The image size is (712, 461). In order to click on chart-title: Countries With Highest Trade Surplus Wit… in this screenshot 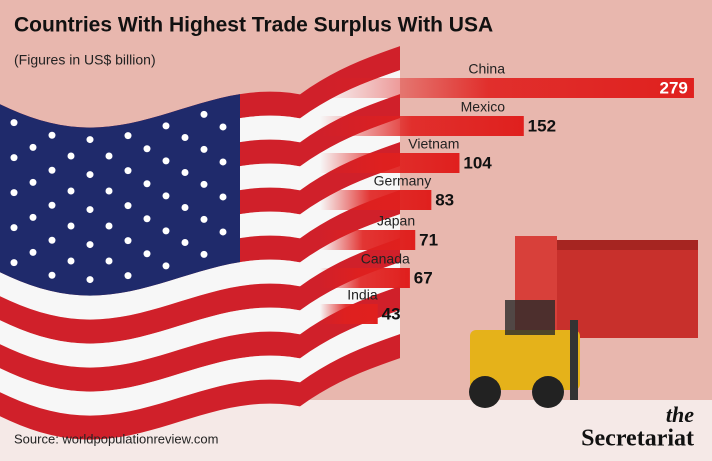, I will do `click(253, 25)`.